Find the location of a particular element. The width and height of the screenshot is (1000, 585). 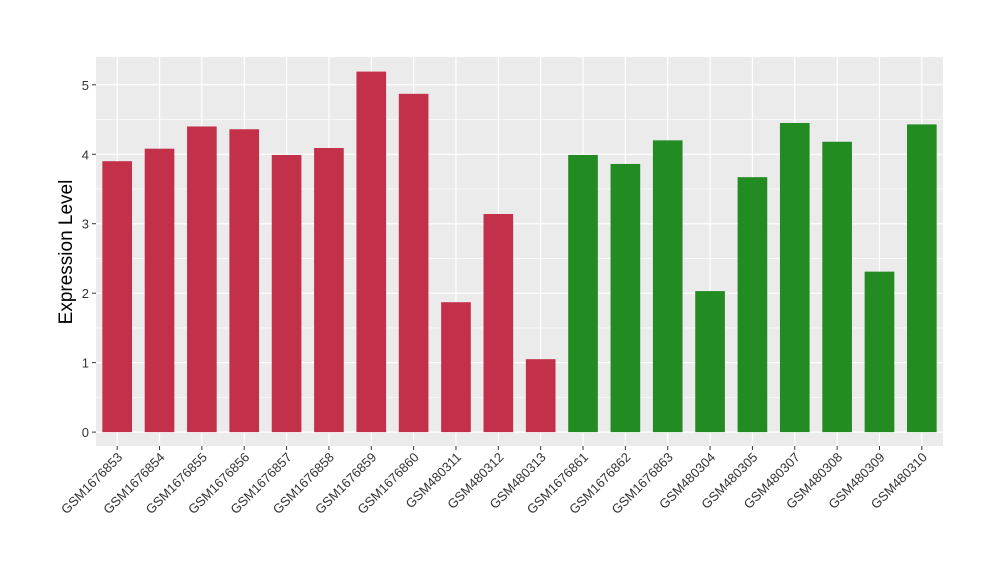

y-tick-label: 1 is located at coordinates (85, 363).